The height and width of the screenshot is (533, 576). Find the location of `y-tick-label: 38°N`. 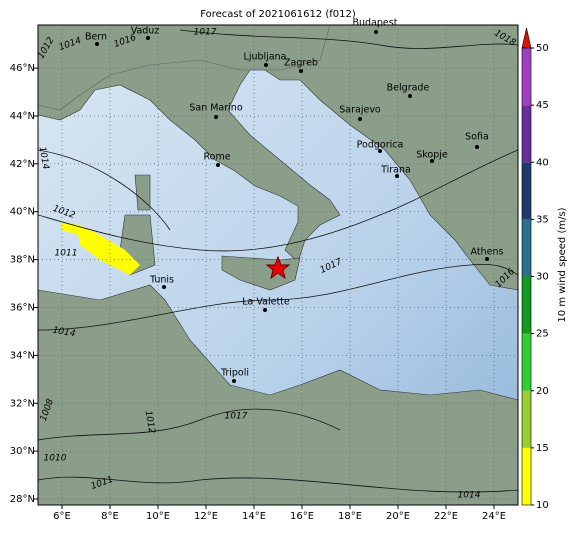

y-tick-label: 38°N is located at coordinates (22, 260).